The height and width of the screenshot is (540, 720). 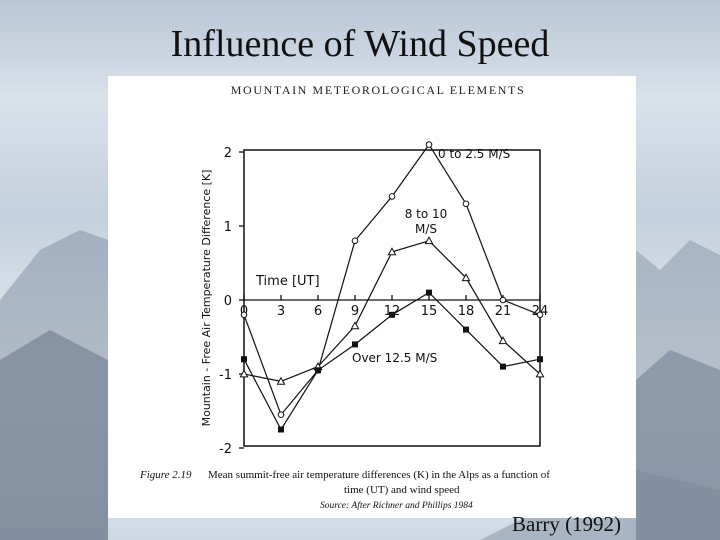 What do you see at coordinates (394, 358) in the screenshot?
I see `series-label-over-12.5: Over 12.5 M/S` at bounding box center [394, 358].